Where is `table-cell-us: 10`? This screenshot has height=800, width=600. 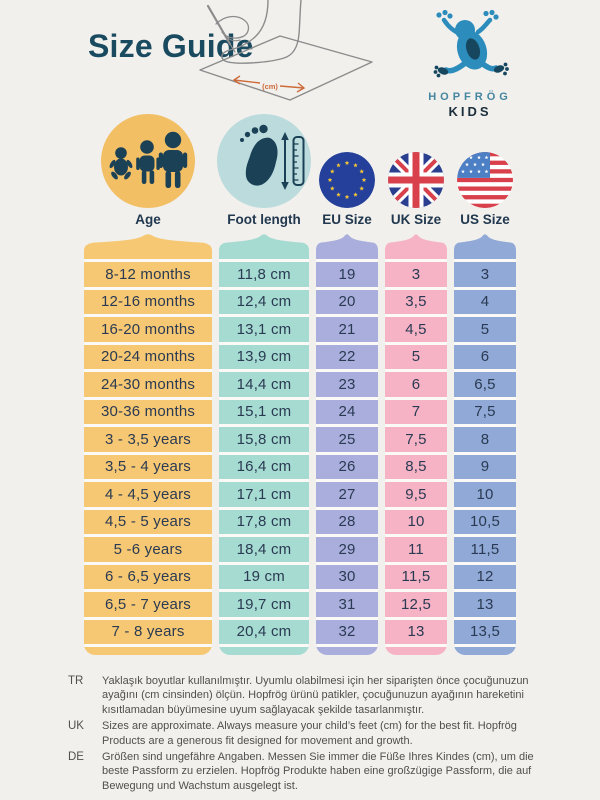 table-cell-us: 10 is located at coordinates (485, 493).